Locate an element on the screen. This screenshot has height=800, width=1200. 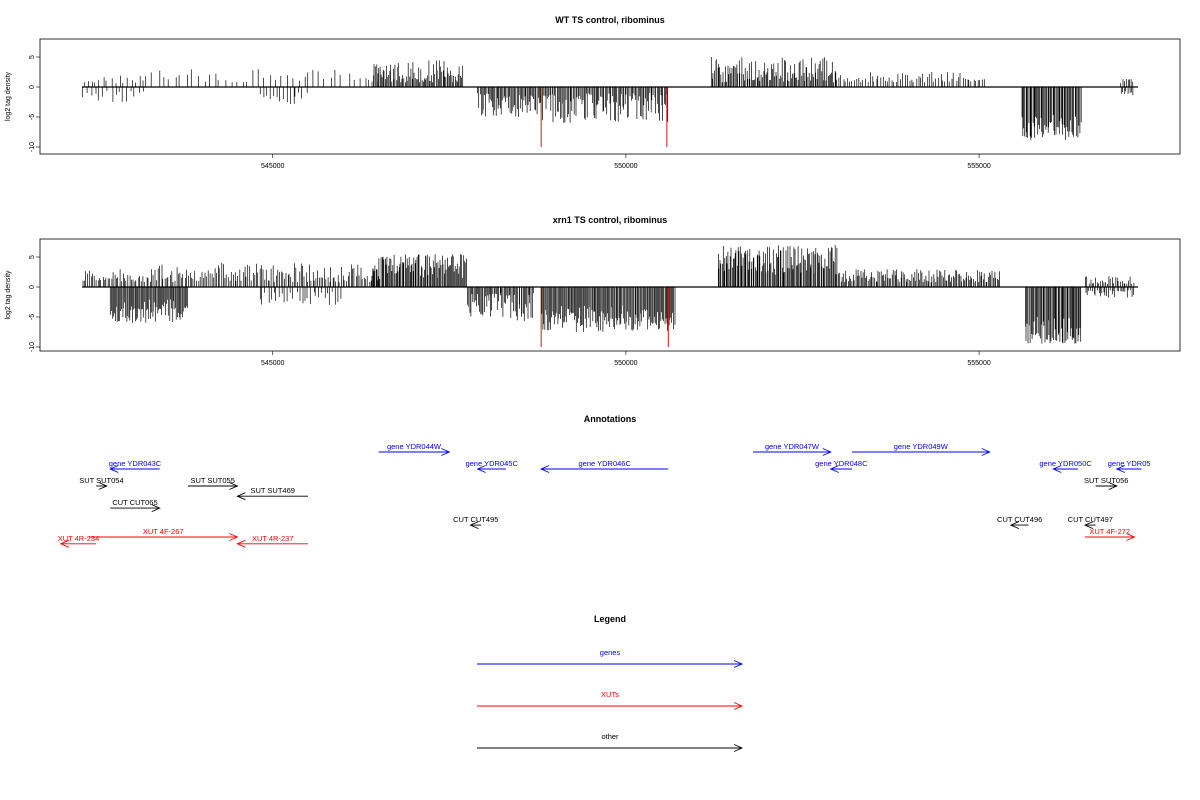
annotation-xut-4r-237: XUT 4R-237 is located at coordinates (272, 541).